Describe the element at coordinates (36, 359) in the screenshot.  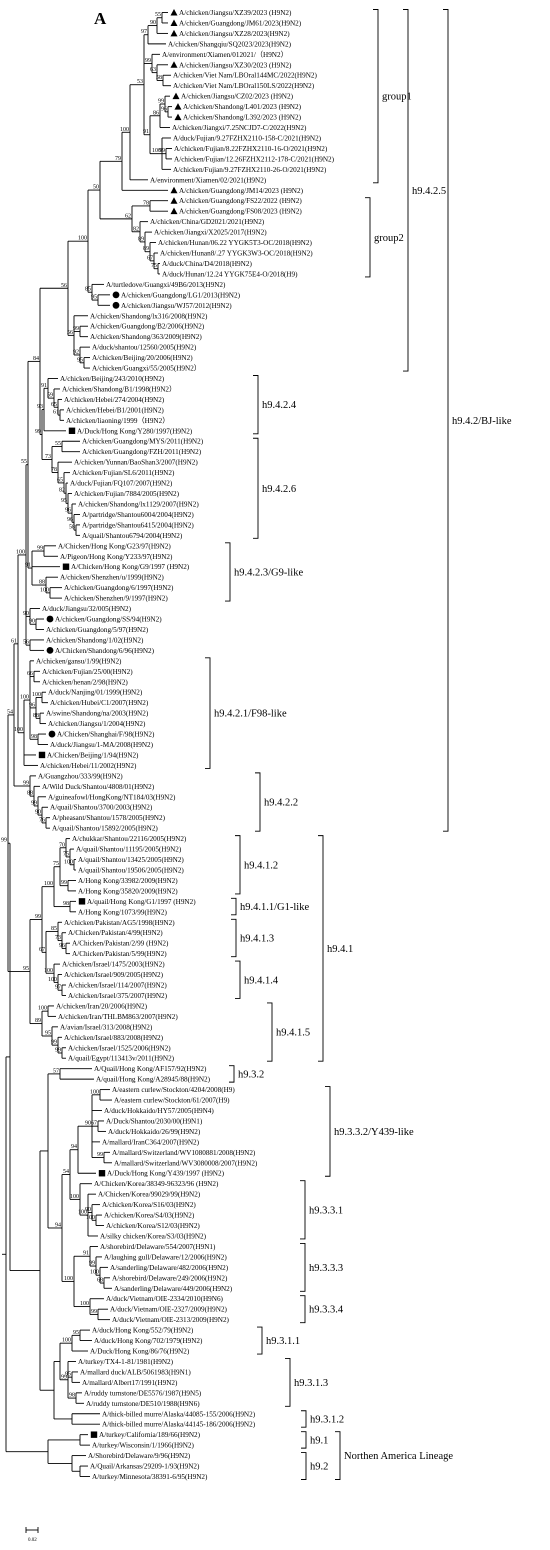
I see `bootstrap-value: 84` at that location.